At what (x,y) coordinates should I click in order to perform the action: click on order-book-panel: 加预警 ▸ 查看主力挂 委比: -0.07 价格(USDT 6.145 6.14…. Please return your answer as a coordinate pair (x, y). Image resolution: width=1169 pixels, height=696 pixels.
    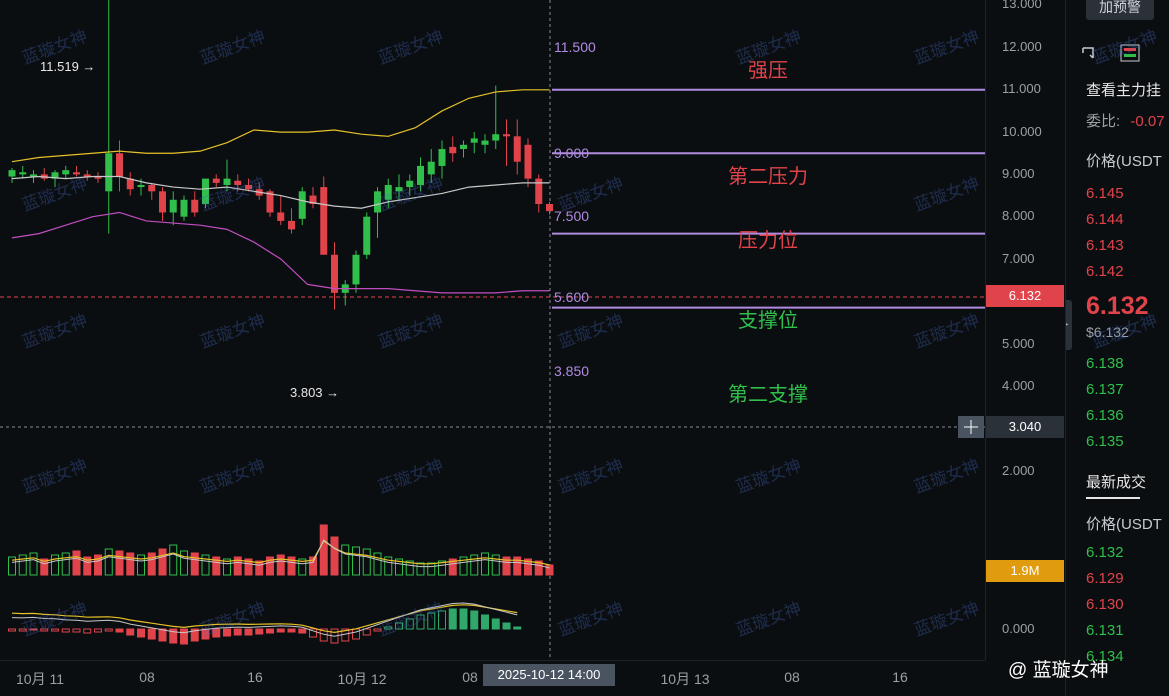
    Looking at the image, I should click on (1117, 348).